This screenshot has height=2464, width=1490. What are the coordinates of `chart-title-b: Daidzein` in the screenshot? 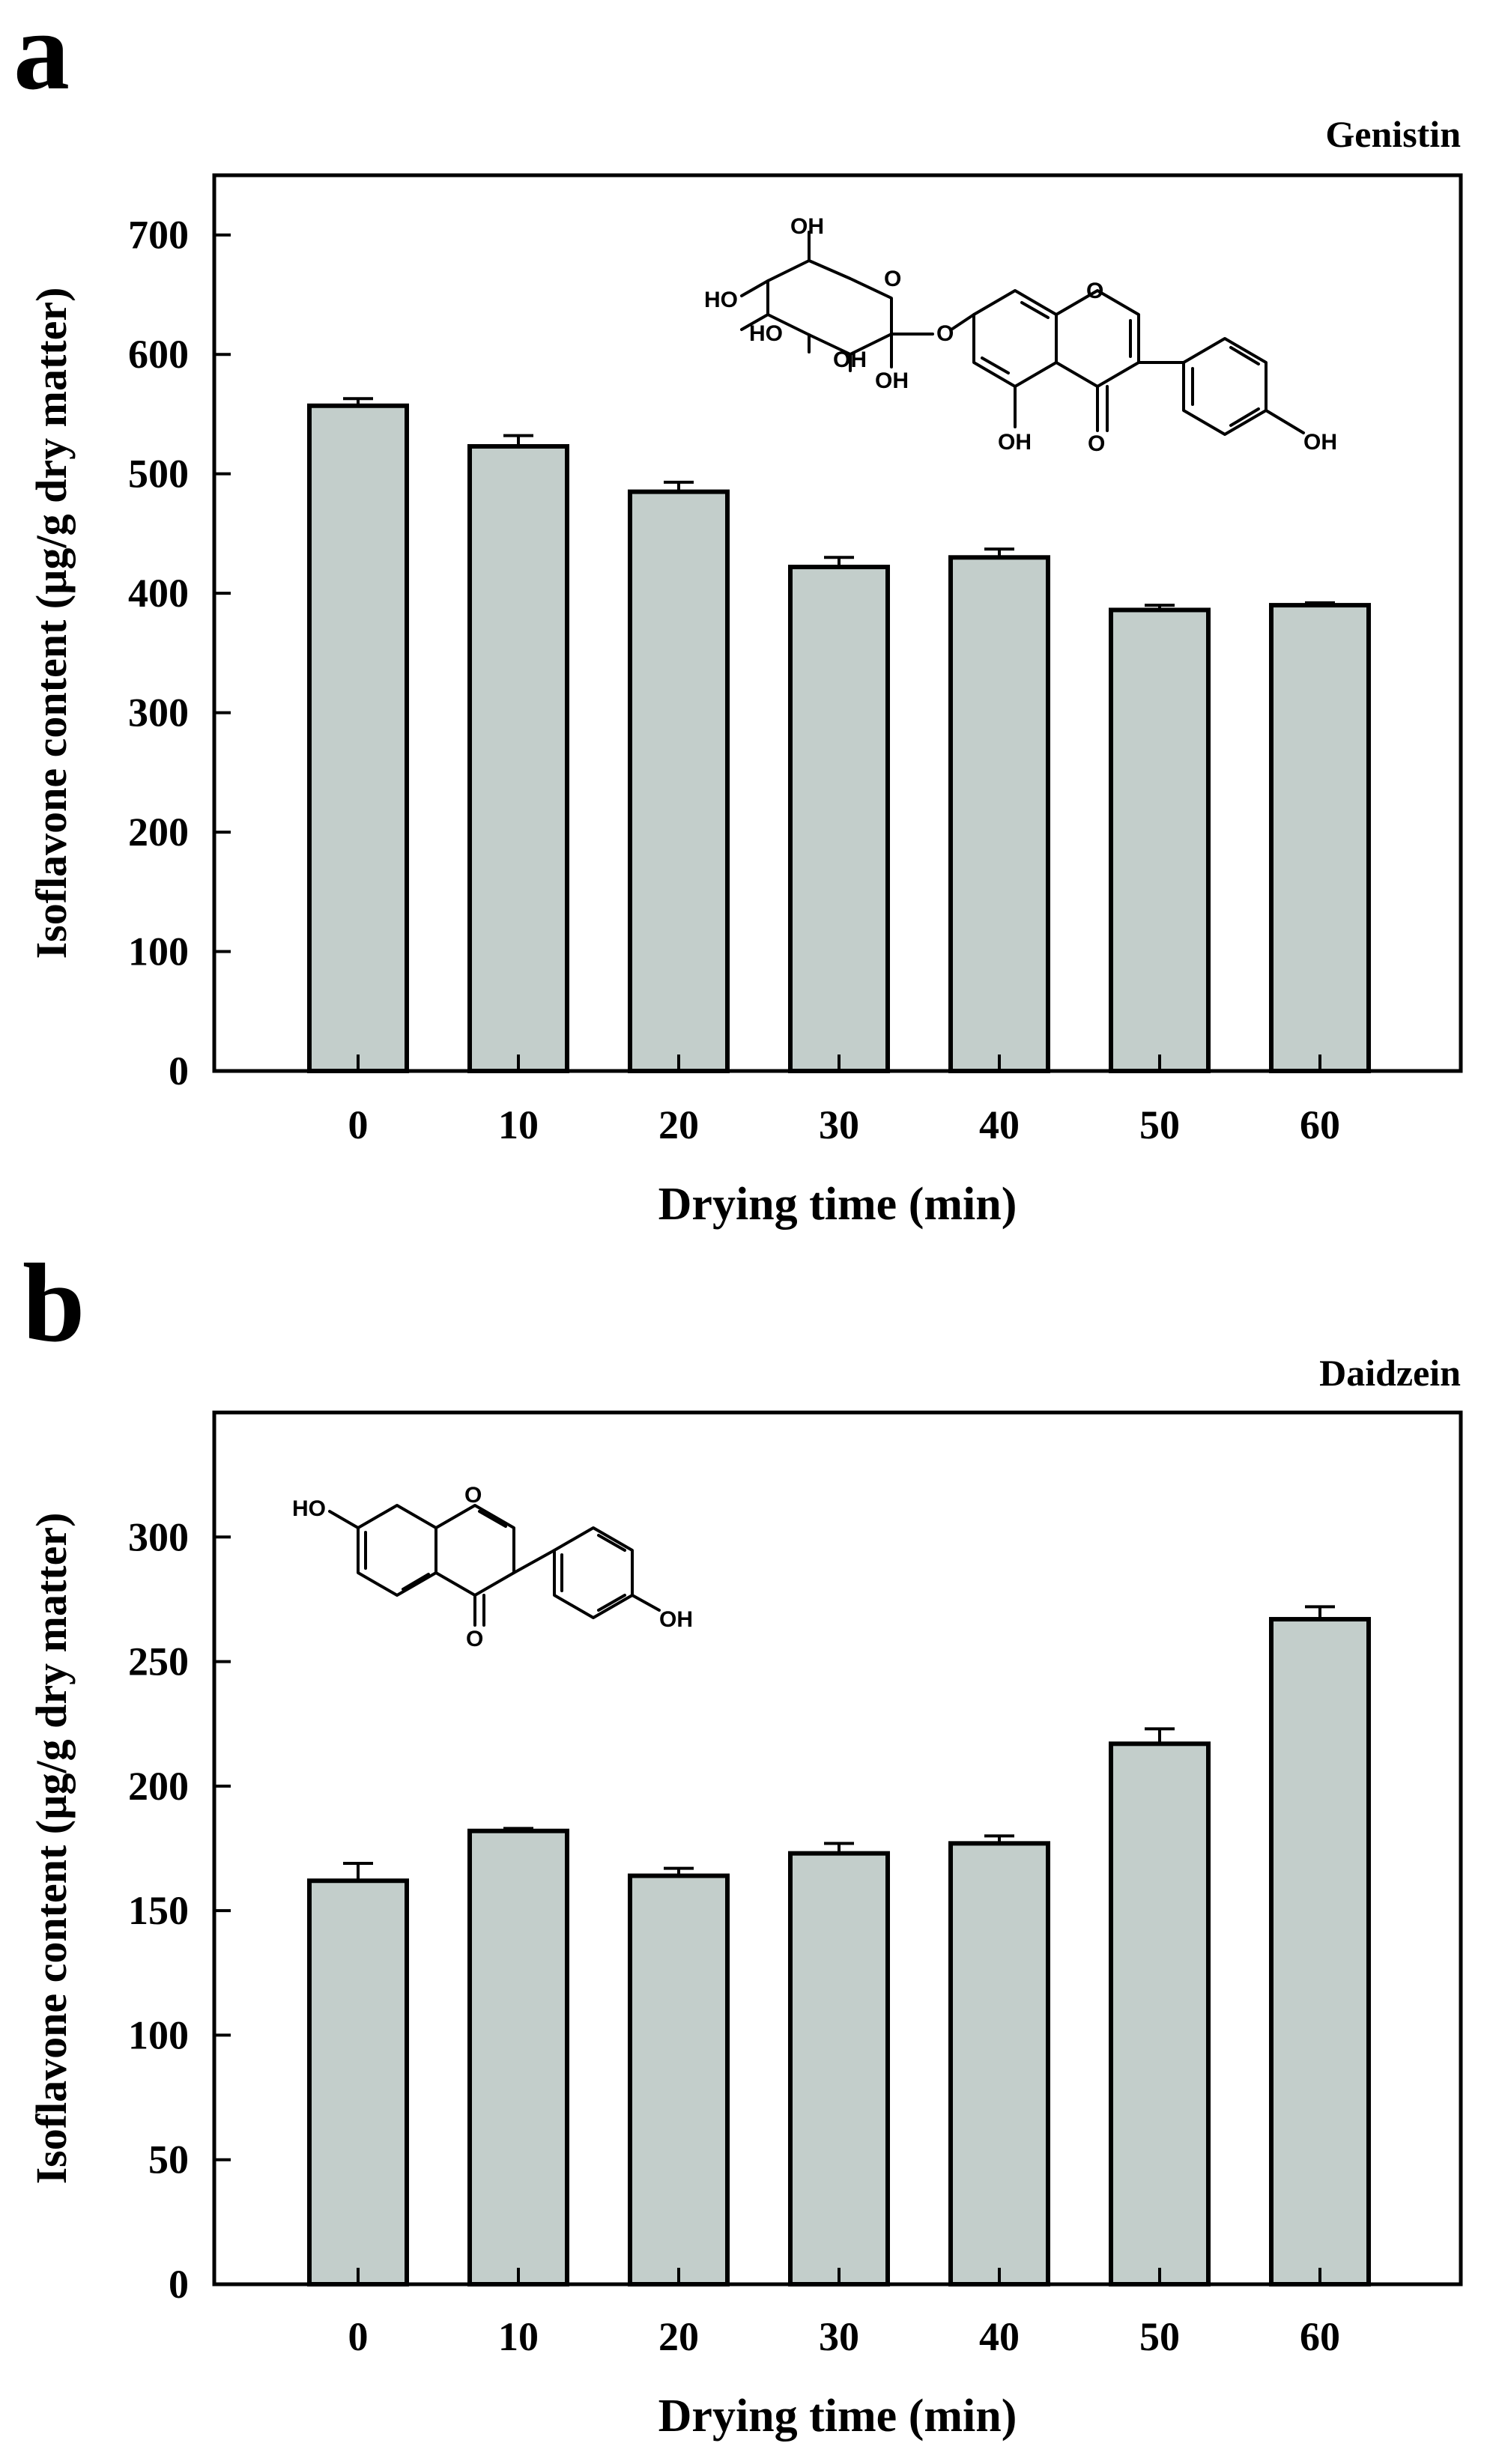 It's located at (1390, 1373).